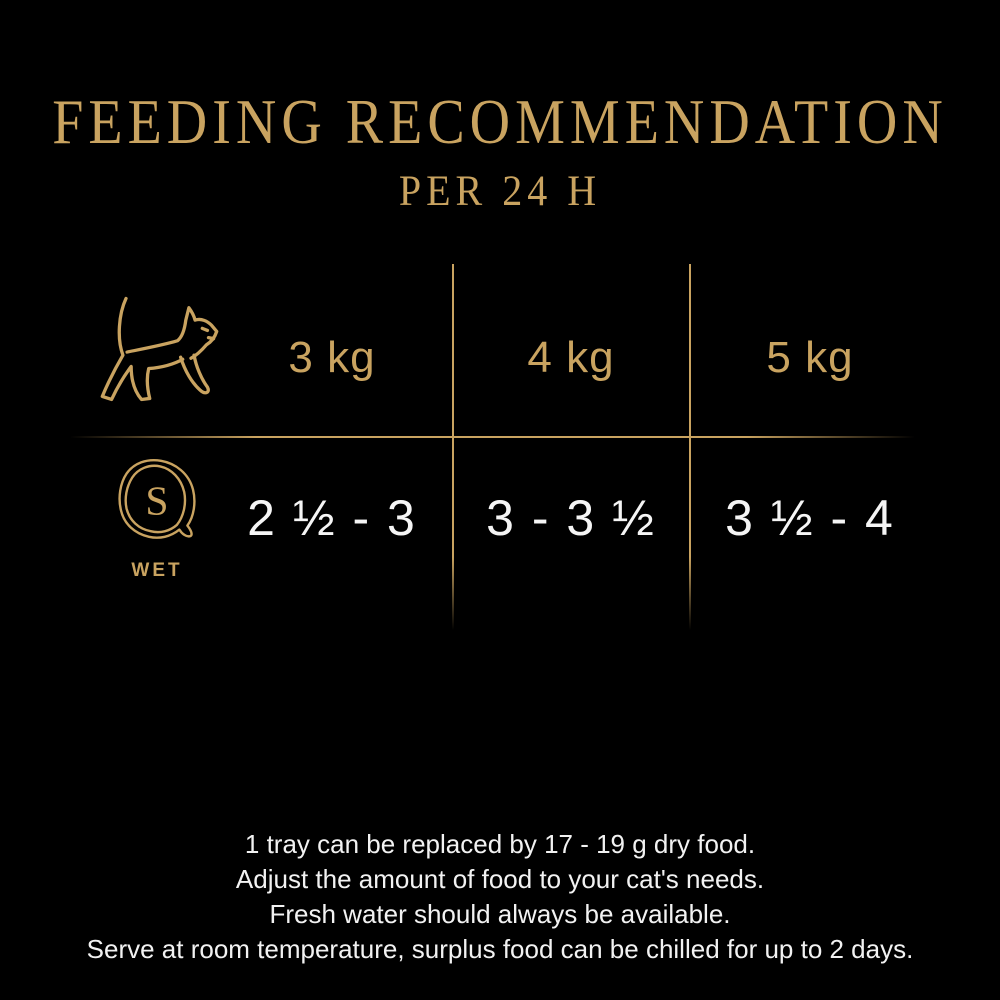  Describe the element at coordinates (500, 914) in the screenshot. I see `footnote-line: Fresh water should always be available.` at that location.